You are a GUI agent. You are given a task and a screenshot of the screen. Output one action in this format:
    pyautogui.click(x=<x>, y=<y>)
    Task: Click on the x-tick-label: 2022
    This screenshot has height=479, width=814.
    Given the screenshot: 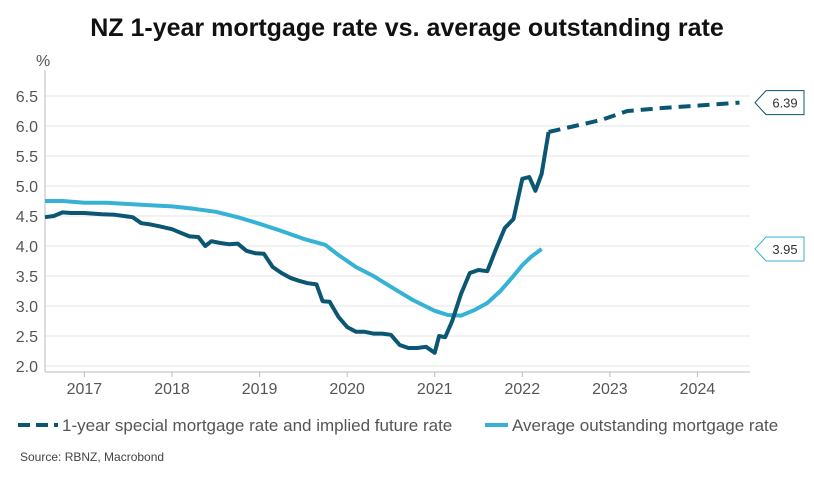 What is the action you would take?
    pyautogui.click(x=523, y=389)
    